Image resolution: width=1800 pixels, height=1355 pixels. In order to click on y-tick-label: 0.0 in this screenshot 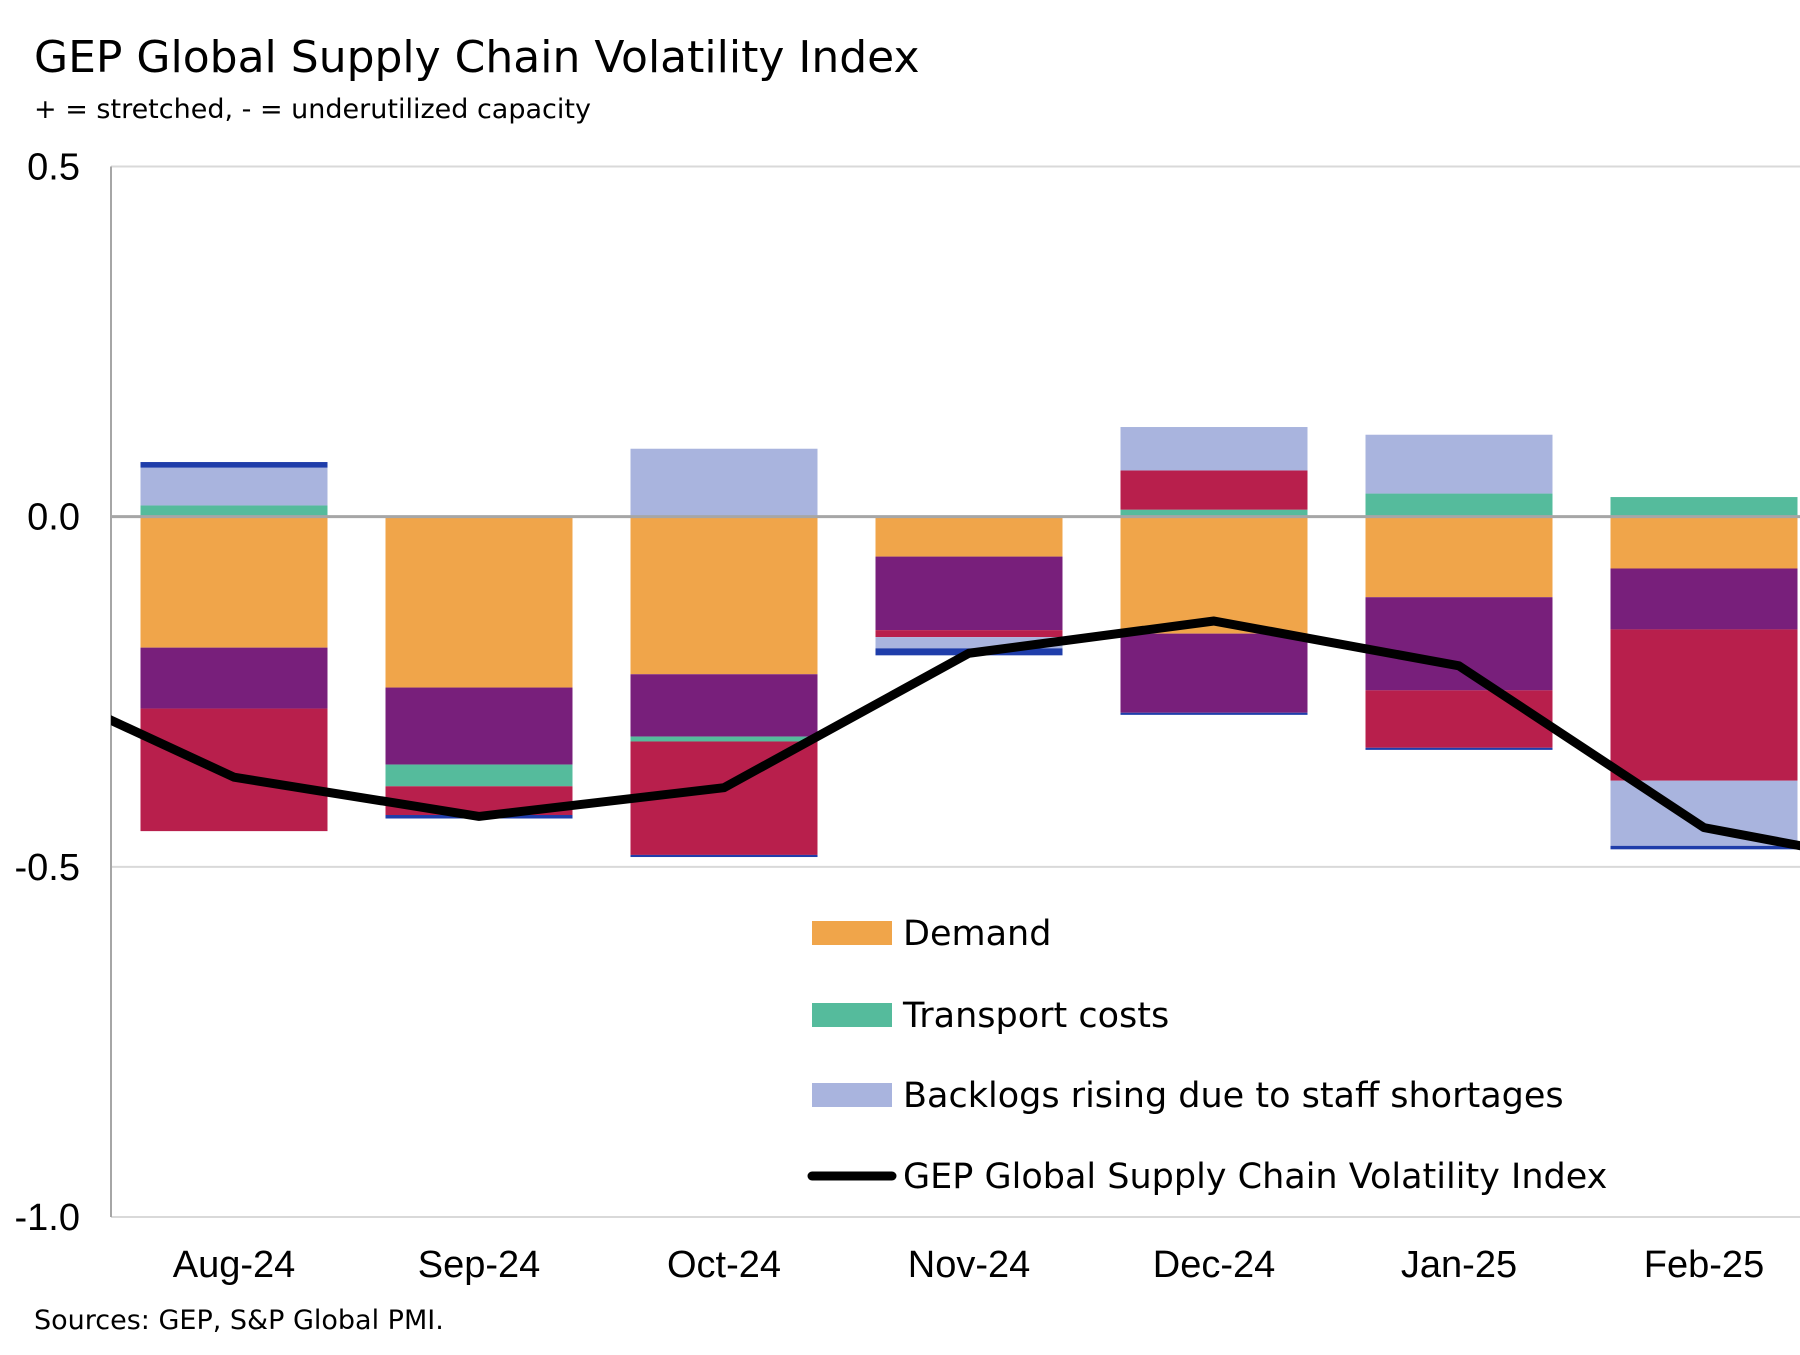, I will do `click(53, 518)`.